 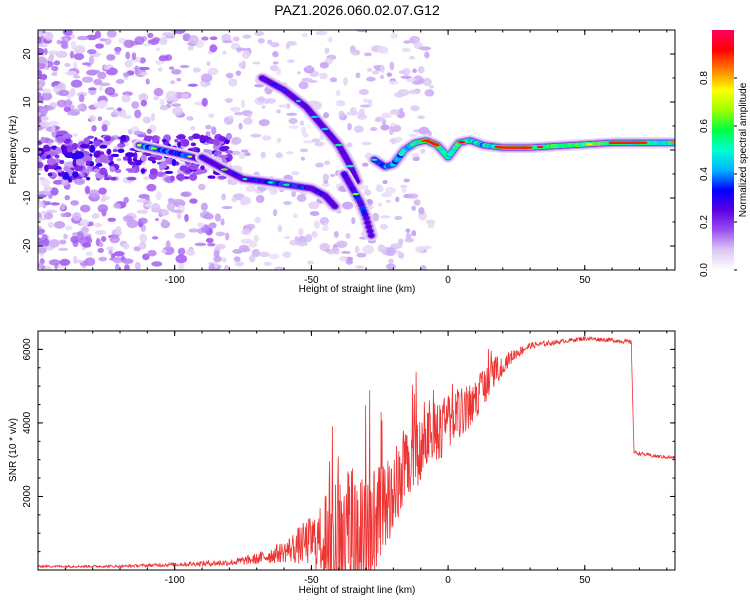 What do you see at coordinates (448, 280) in the screenshot?
I see `spectrogram-x-tick-label: 0` at bounding box center [448, 280].